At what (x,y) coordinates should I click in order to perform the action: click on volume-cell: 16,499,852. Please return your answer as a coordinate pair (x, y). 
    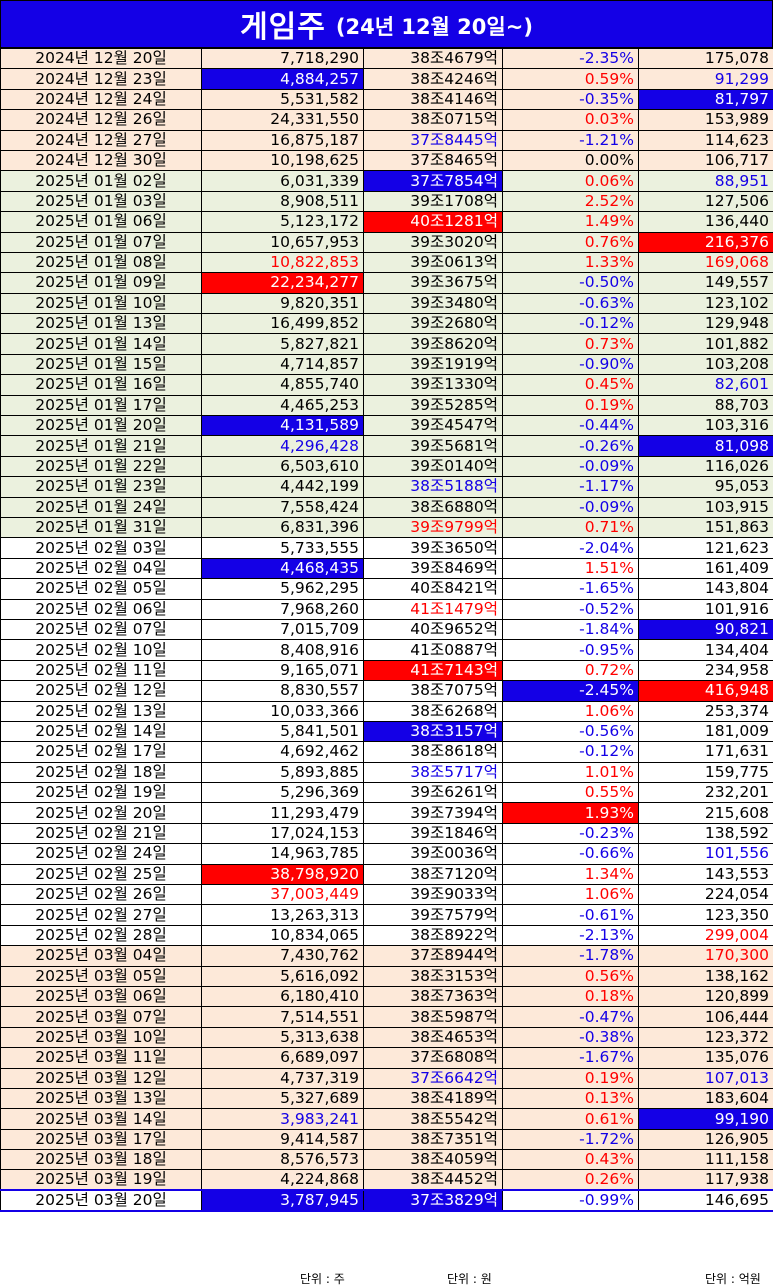
    Looking at the image, I should click on (282, 324).